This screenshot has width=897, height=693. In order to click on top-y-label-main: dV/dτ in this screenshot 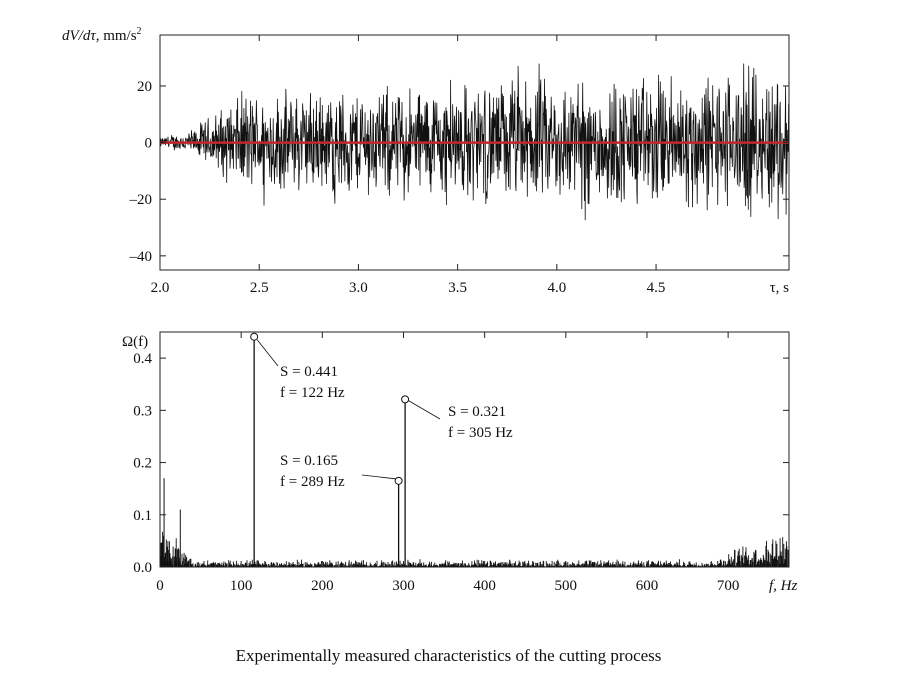, I will do `click(79, 36)`.